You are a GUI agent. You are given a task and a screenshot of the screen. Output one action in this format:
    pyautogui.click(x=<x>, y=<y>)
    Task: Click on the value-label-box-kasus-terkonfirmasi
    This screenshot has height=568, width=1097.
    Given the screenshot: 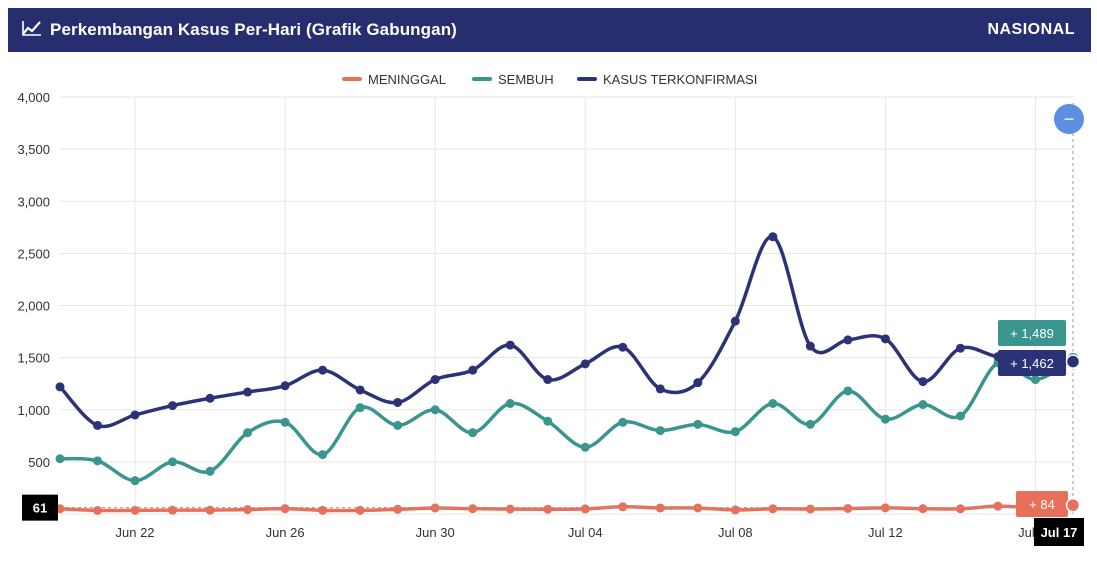 What is the action you would take?
    pyautogui.click(x=1032, y=363)
    